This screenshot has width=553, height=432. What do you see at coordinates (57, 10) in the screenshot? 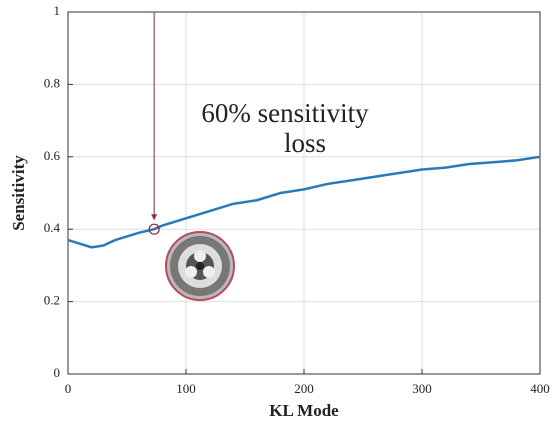
I see `y-tick-label: 1` at bounding box center [57, 10].